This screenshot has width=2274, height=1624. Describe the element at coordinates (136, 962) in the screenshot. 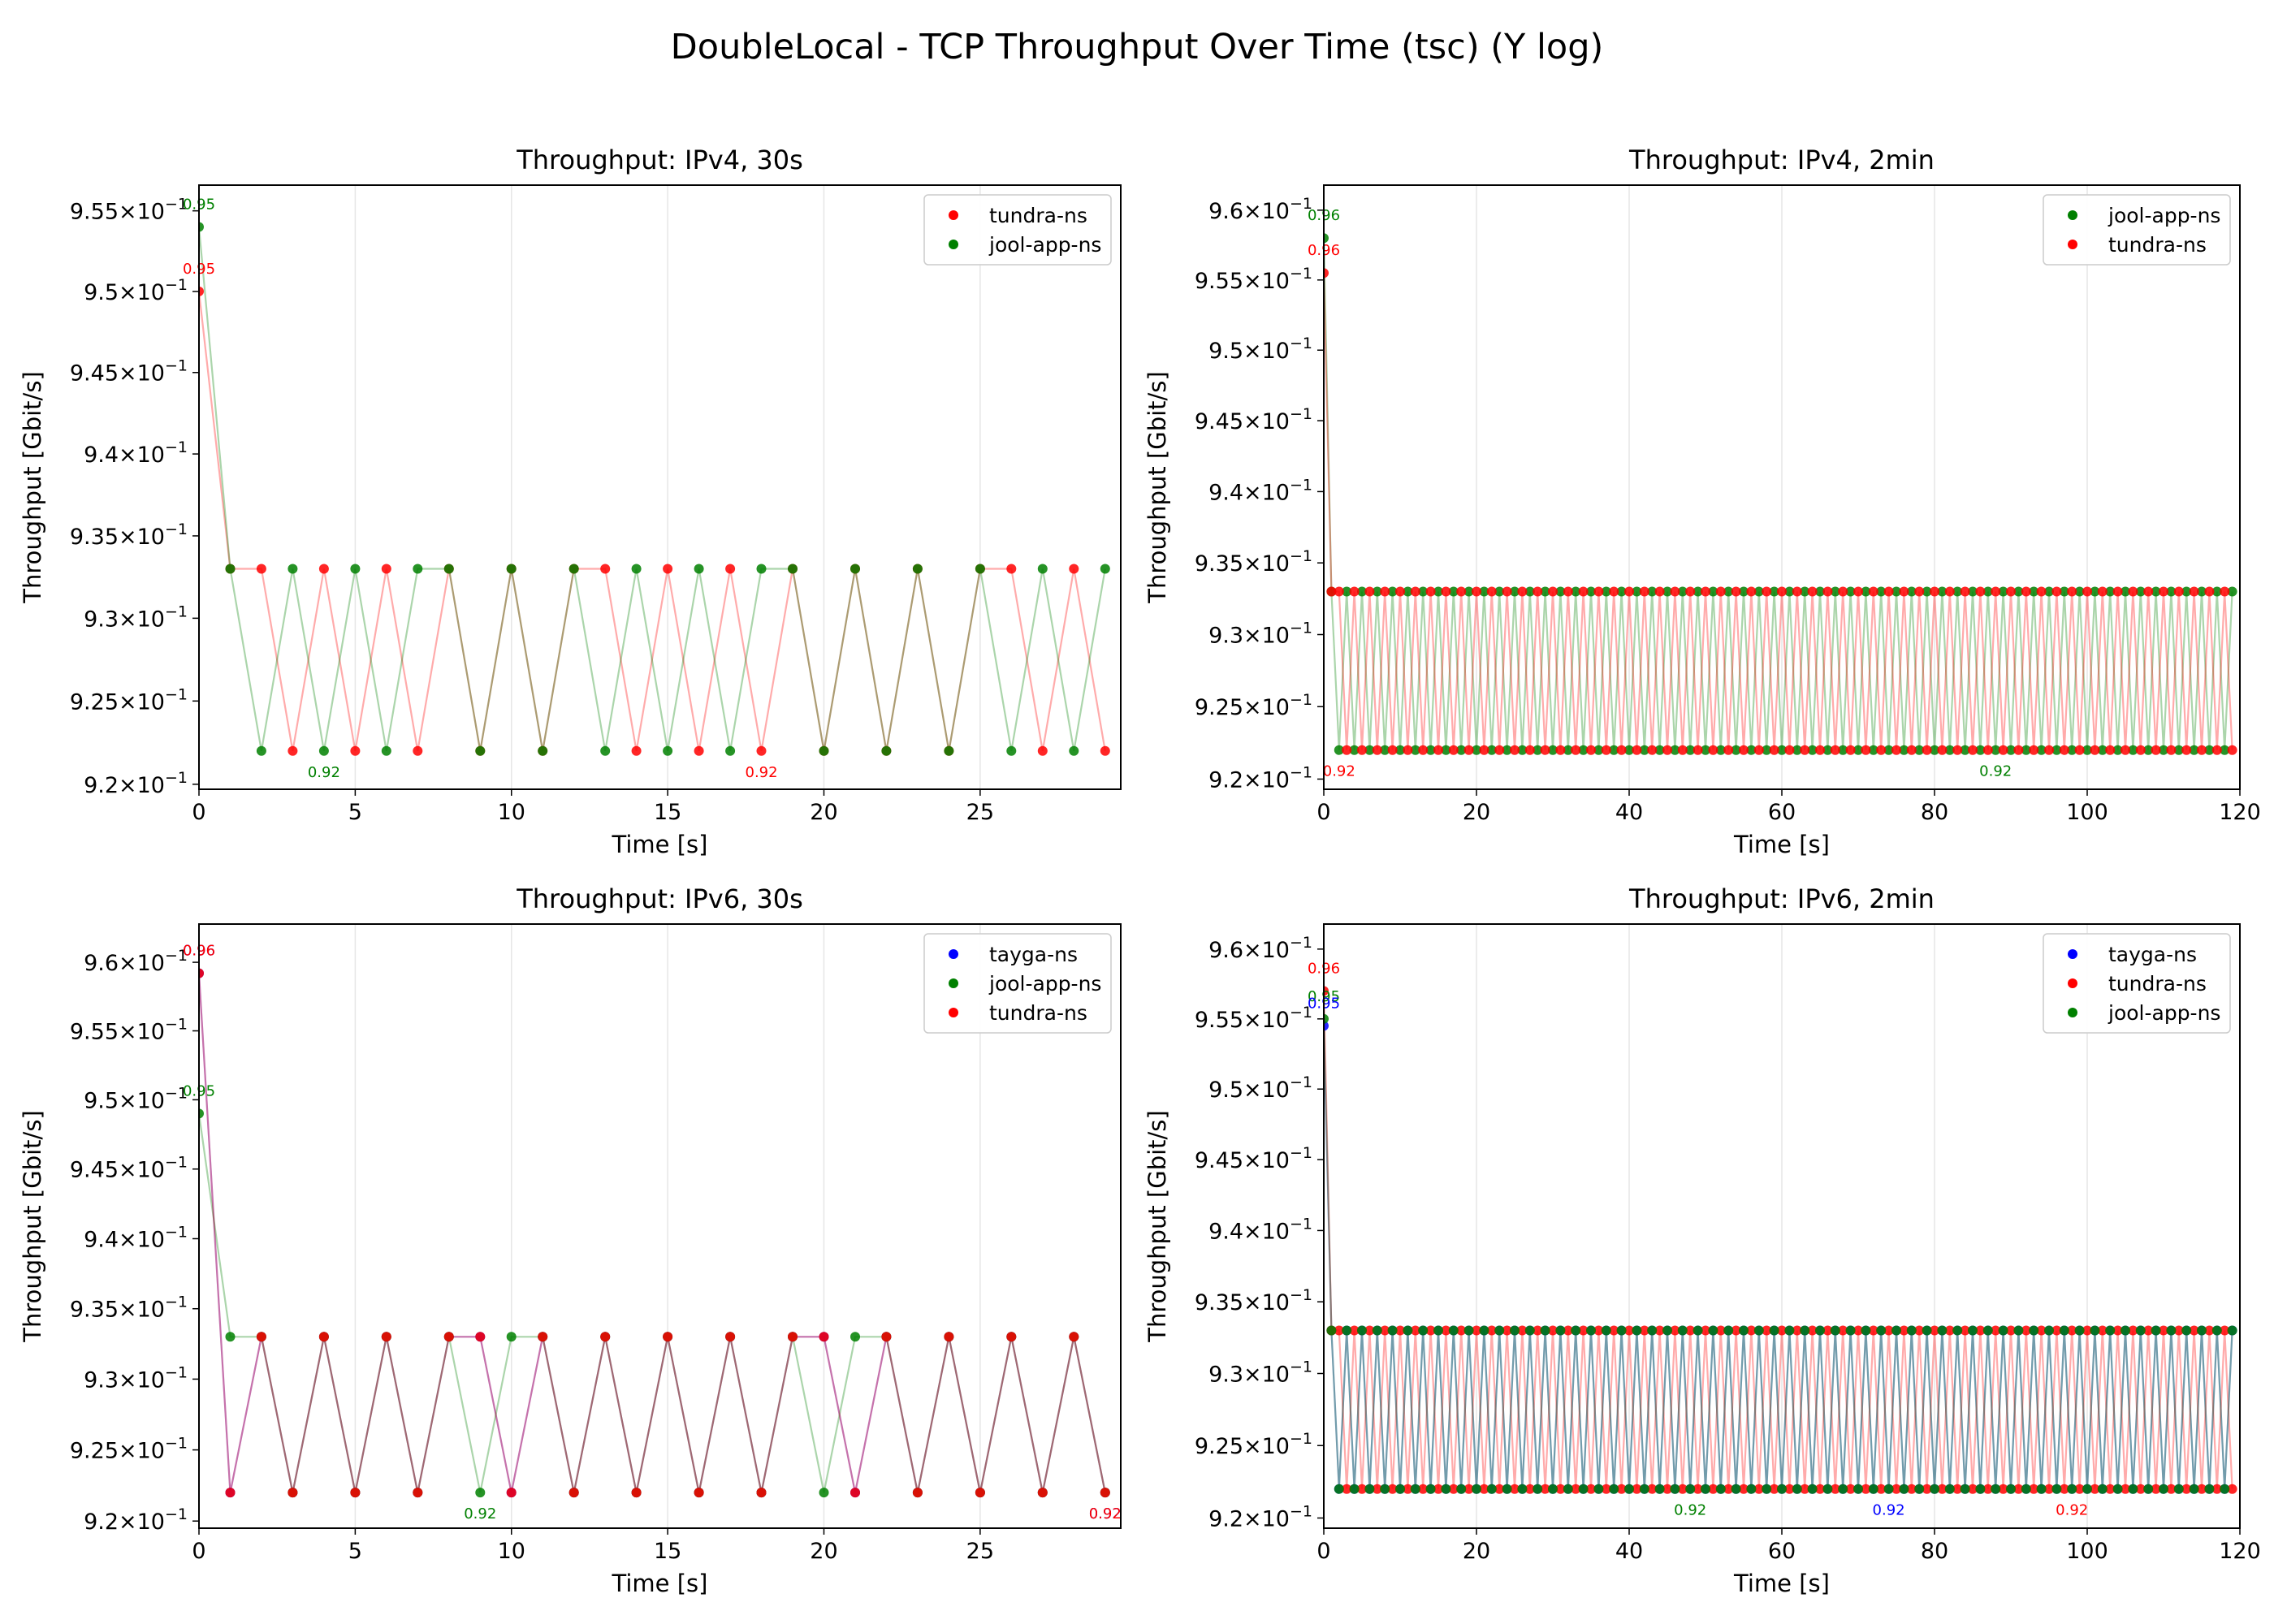

I see `y-tick-label: 9.6×10⁻¹` at that location.